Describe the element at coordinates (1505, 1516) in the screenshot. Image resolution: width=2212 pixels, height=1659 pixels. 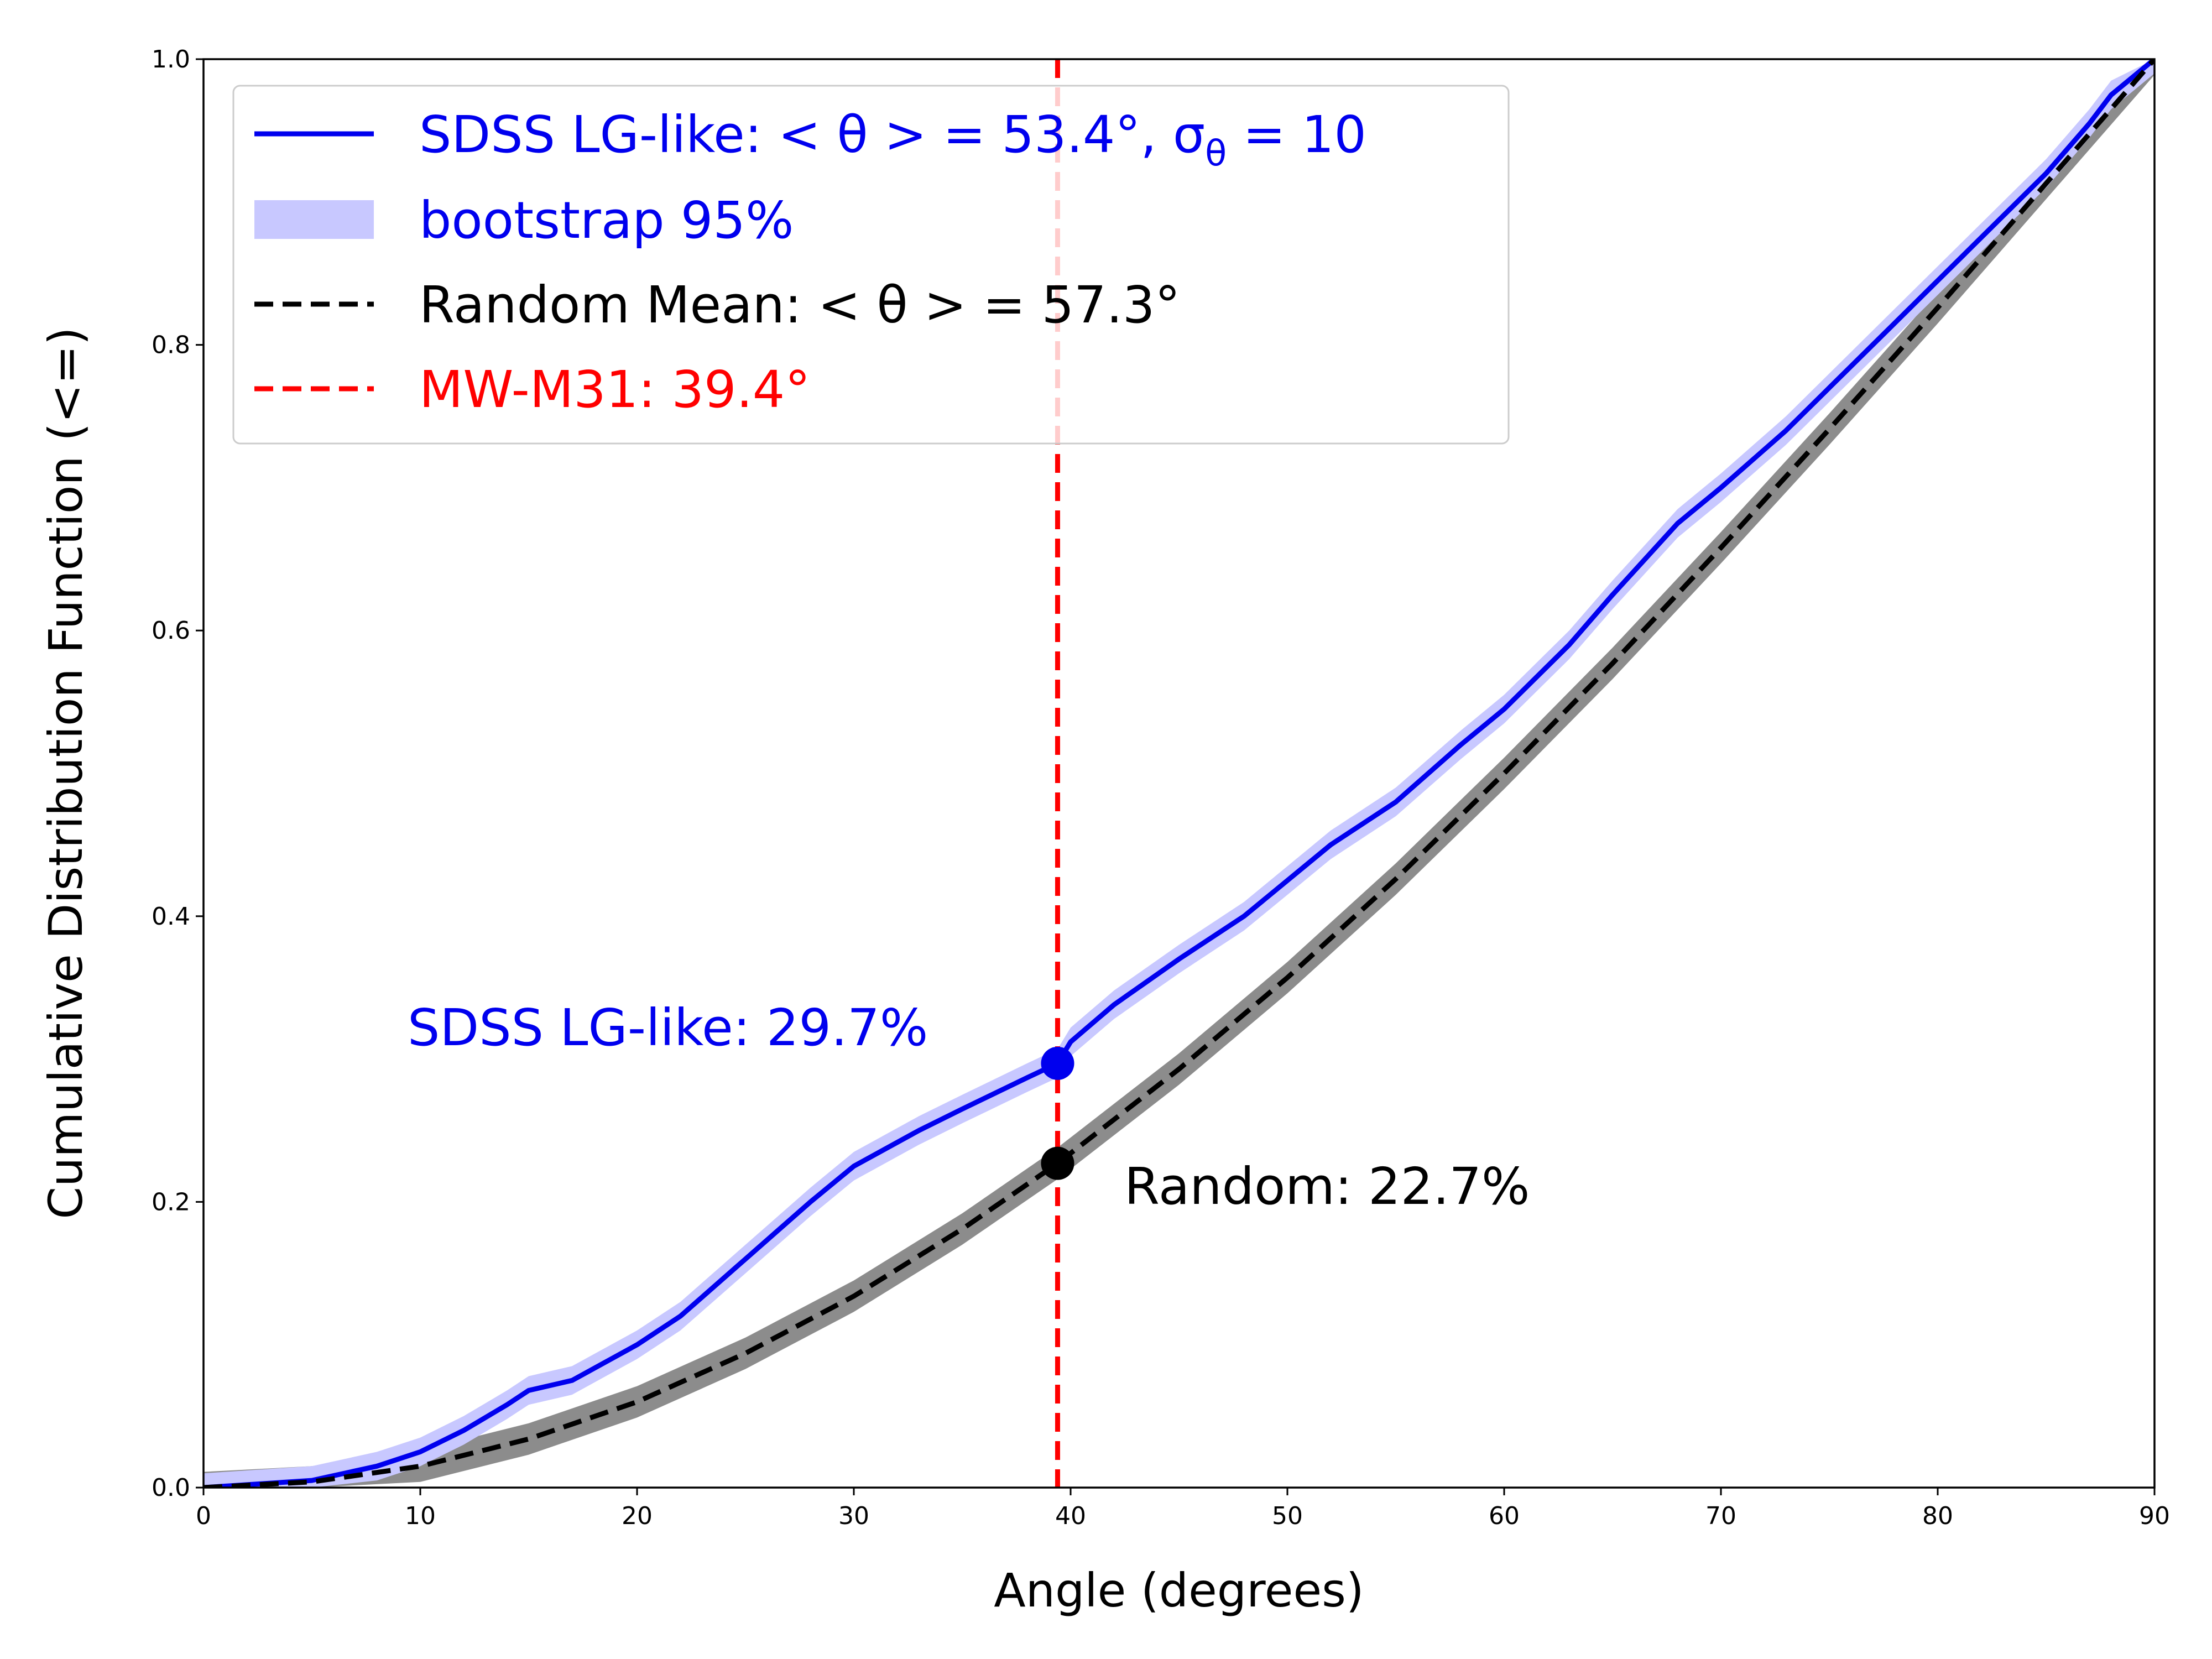
I see `x-tick-label: 60` at that location.